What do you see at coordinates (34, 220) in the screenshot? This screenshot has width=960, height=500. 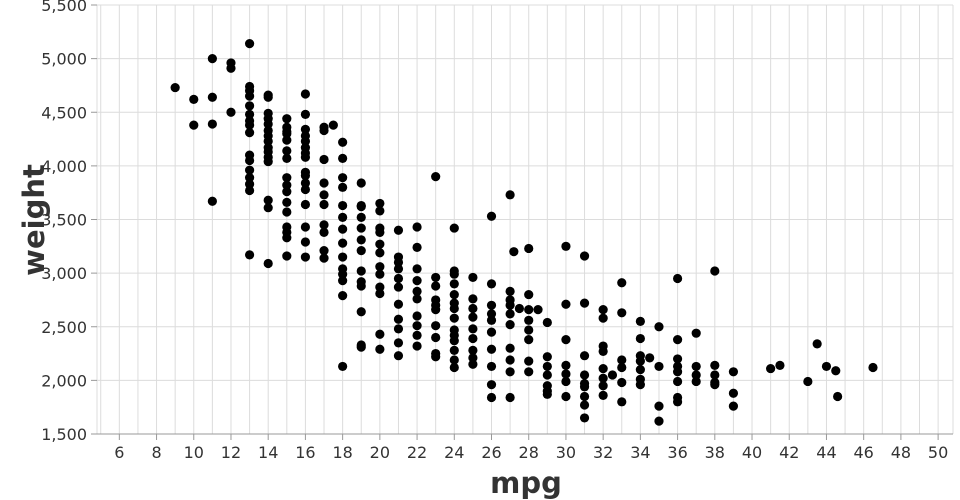 I see `y-axis-title: weight` at bounding box center [34, 220].